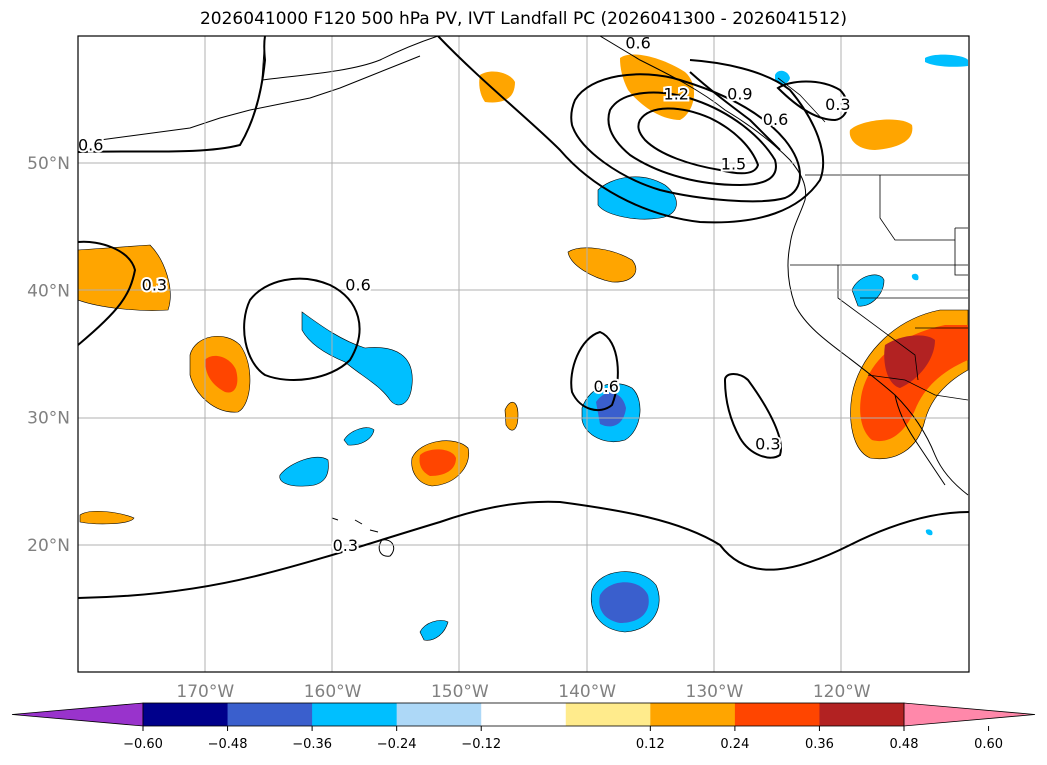 The height and width of the screenshot is (765, 1047). I want to click on contour-label: 1.2, so click(676, 94).